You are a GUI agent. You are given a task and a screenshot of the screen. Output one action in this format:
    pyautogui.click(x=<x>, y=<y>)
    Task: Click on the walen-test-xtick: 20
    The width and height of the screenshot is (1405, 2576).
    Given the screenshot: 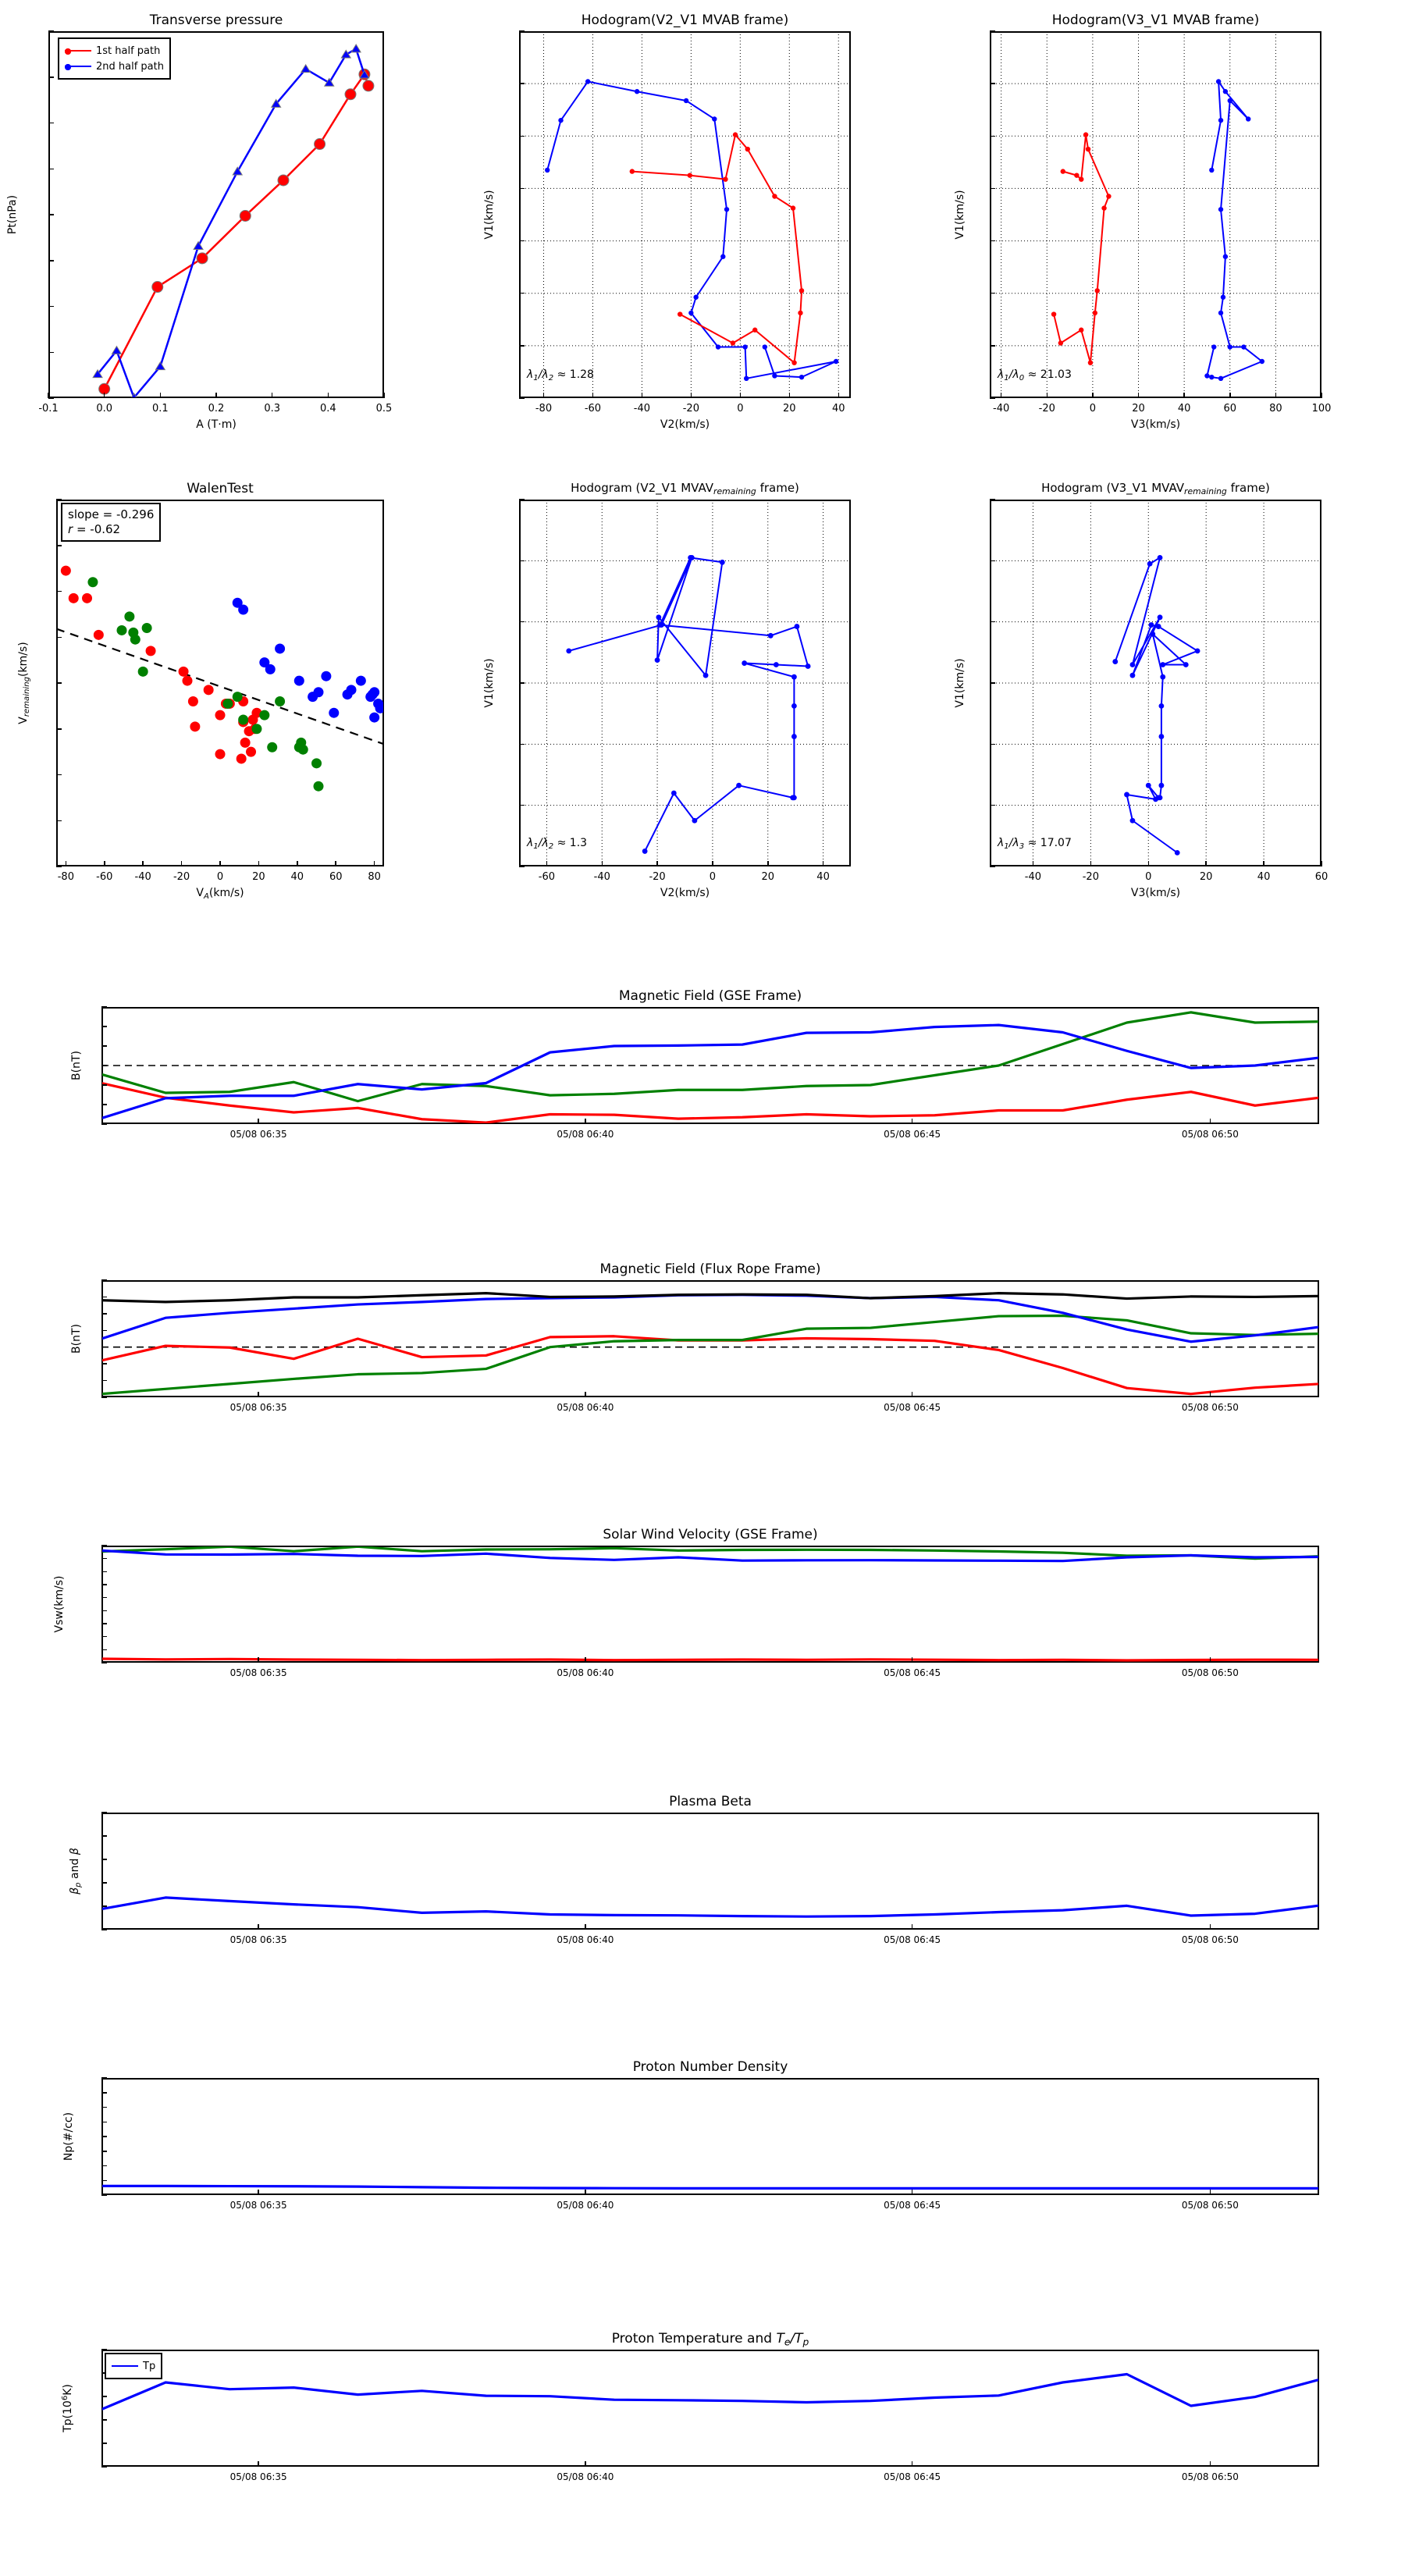 What is the action you would take?
    pyautogui.click(x=258, y=877)
    